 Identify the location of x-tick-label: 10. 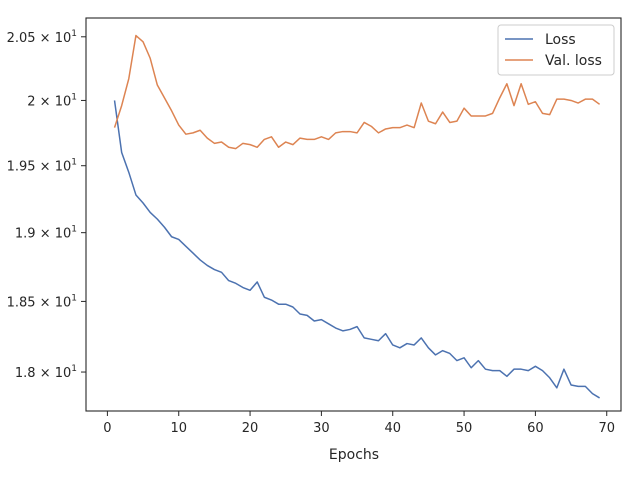
(178, 428).